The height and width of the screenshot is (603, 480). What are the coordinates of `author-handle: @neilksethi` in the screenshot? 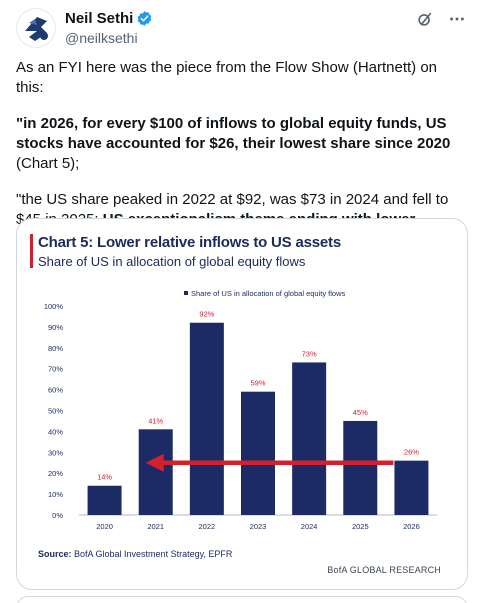 It's located at (101, 38).